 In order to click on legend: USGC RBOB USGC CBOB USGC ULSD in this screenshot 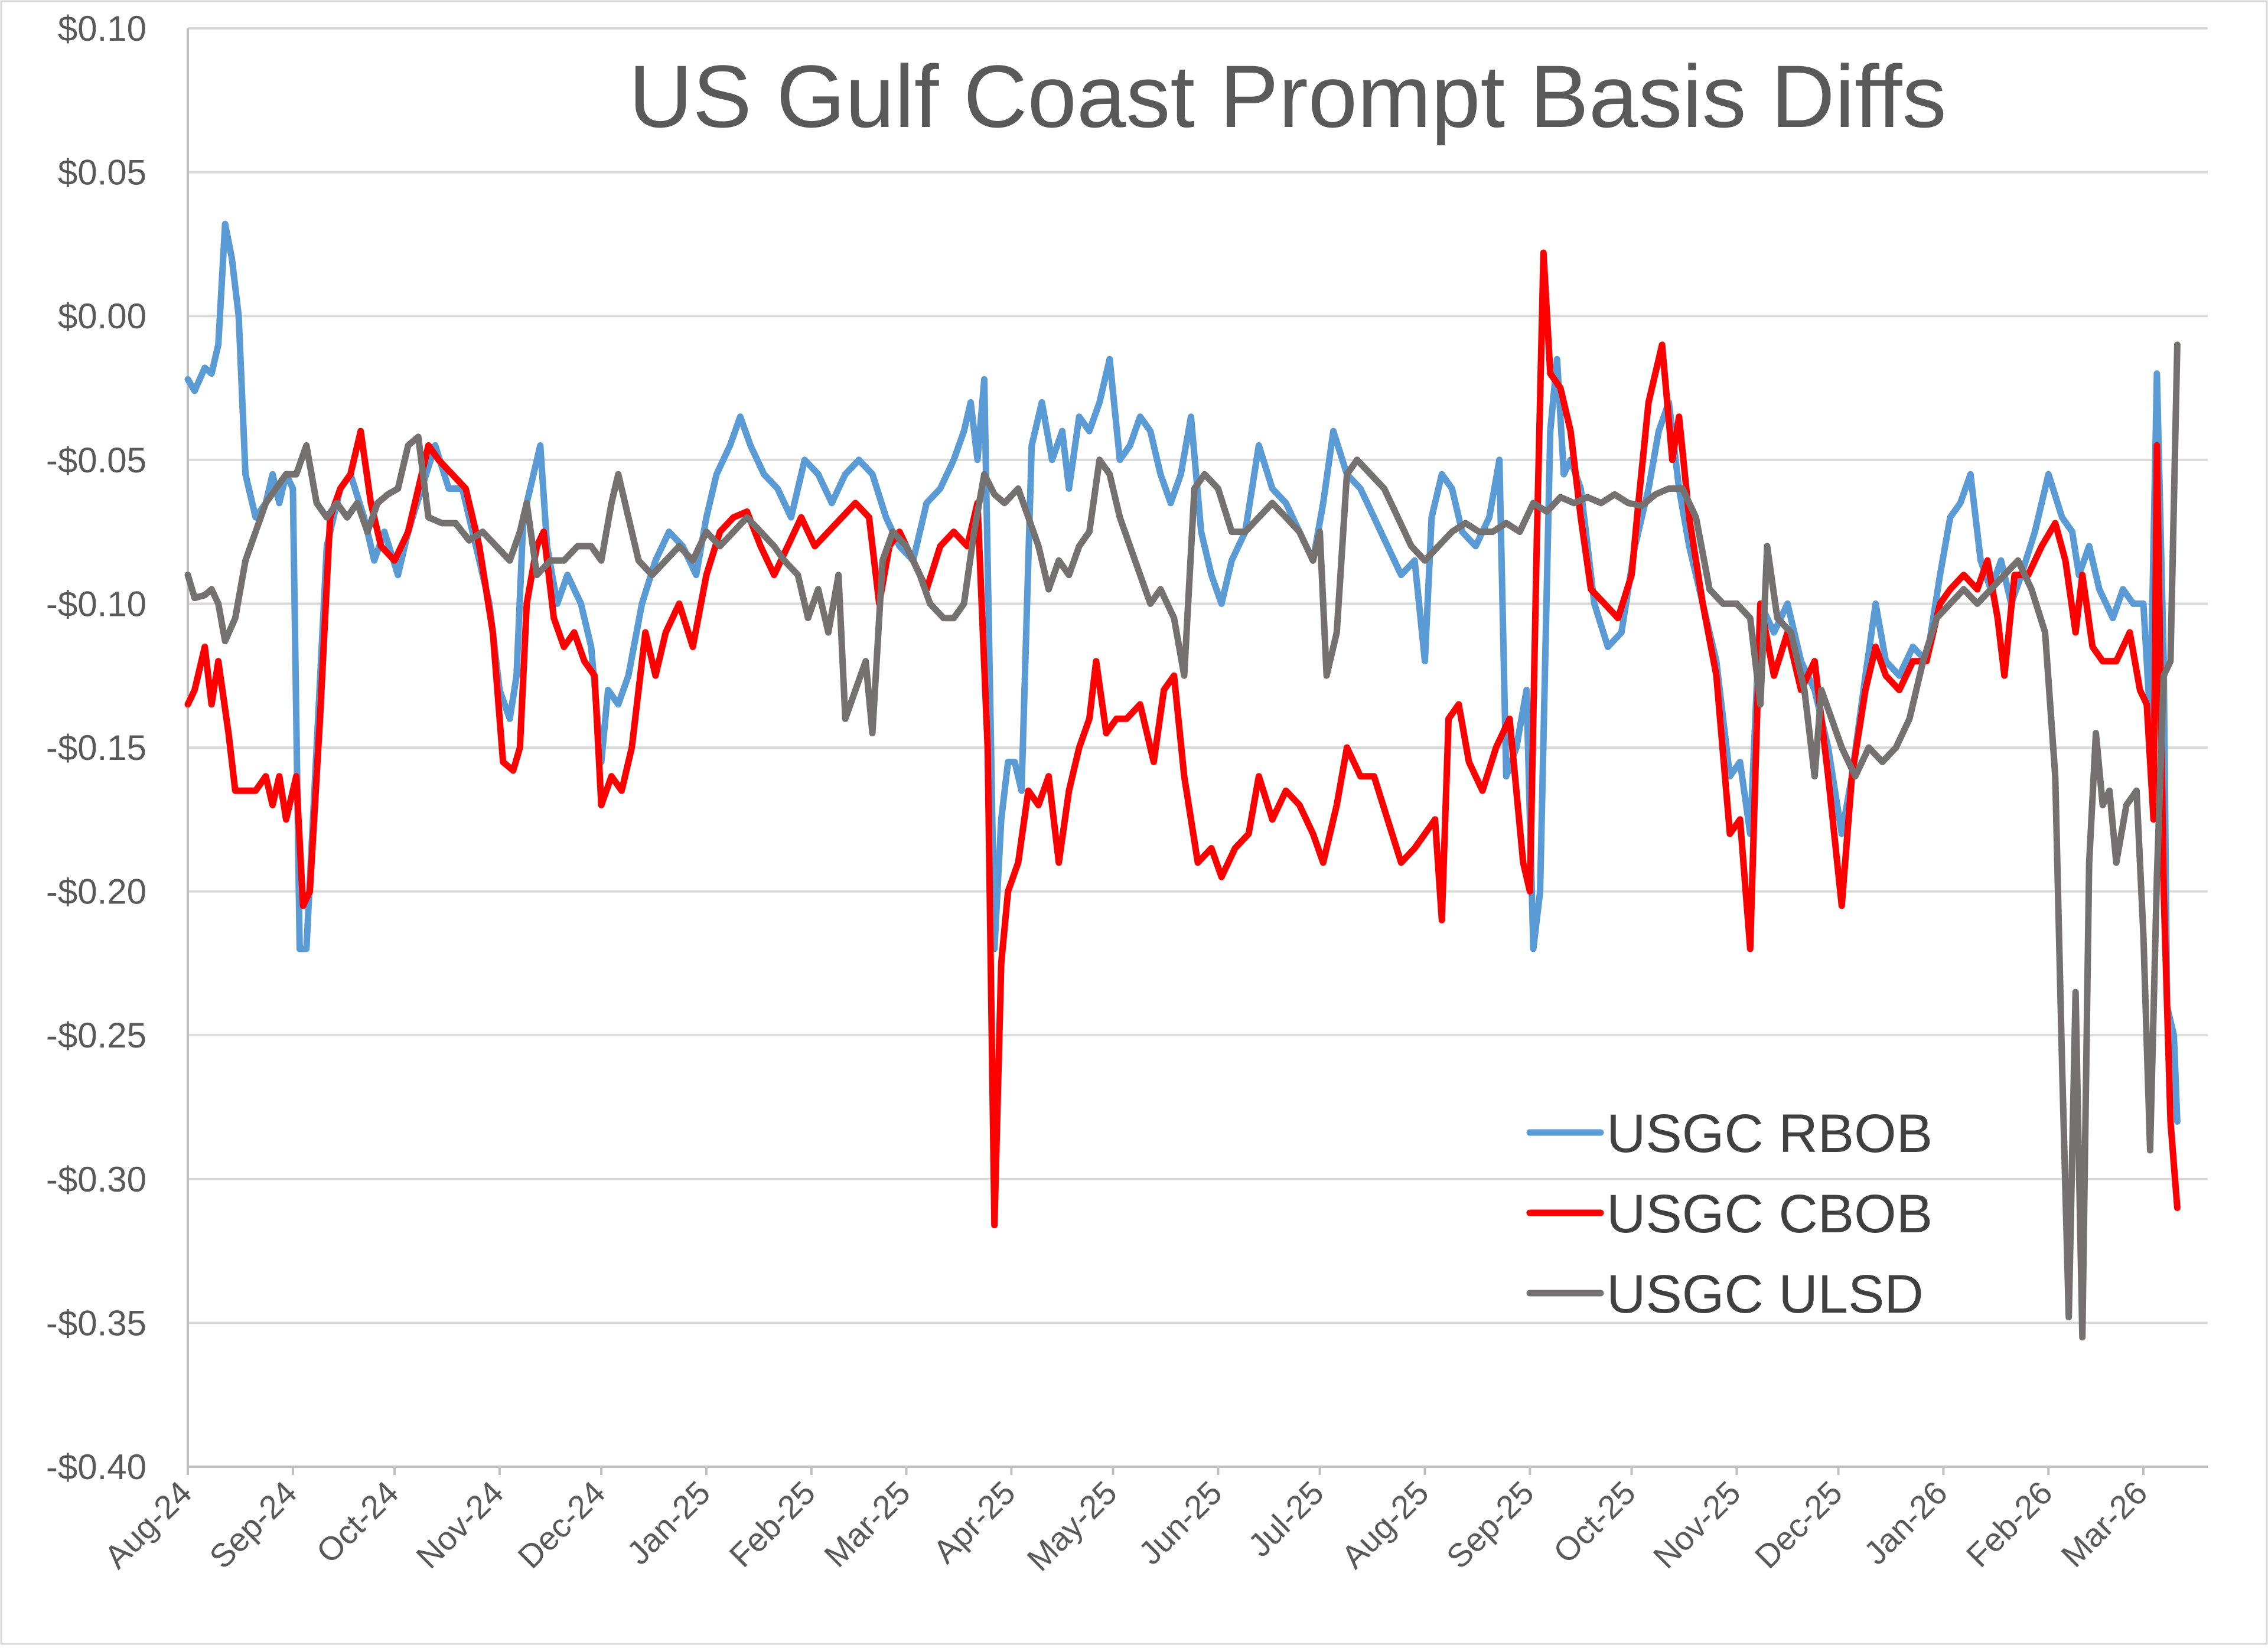, I will do `click(1729, 1214)`.